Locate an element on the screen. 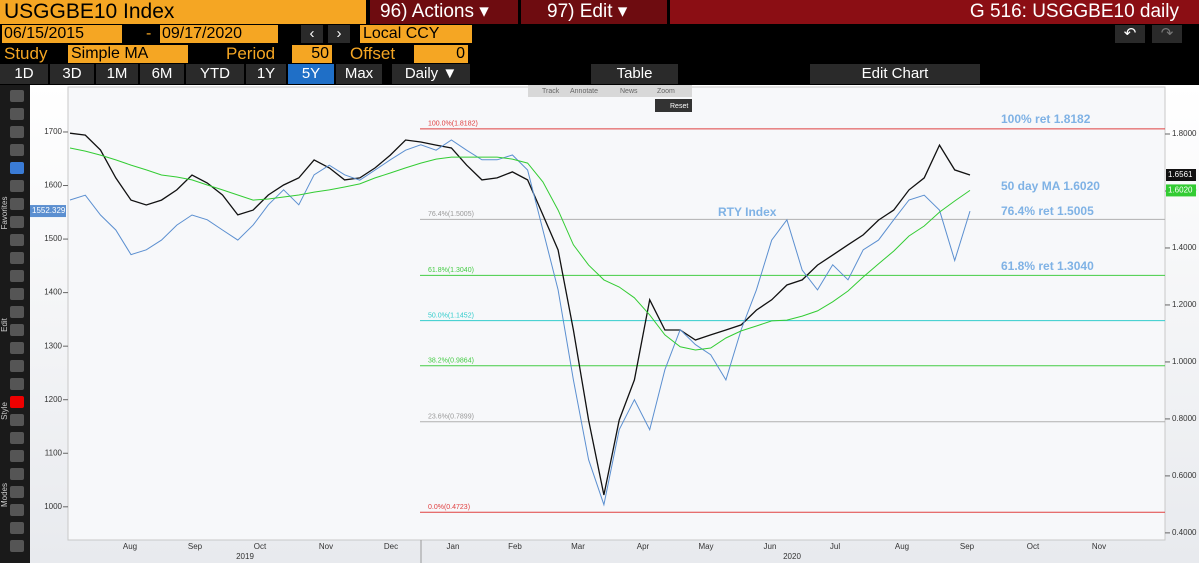 The width and height of the screenshot is (1199, 563). retracement-label: 61.8%(1.3040) is located at coordinates (451, 270).